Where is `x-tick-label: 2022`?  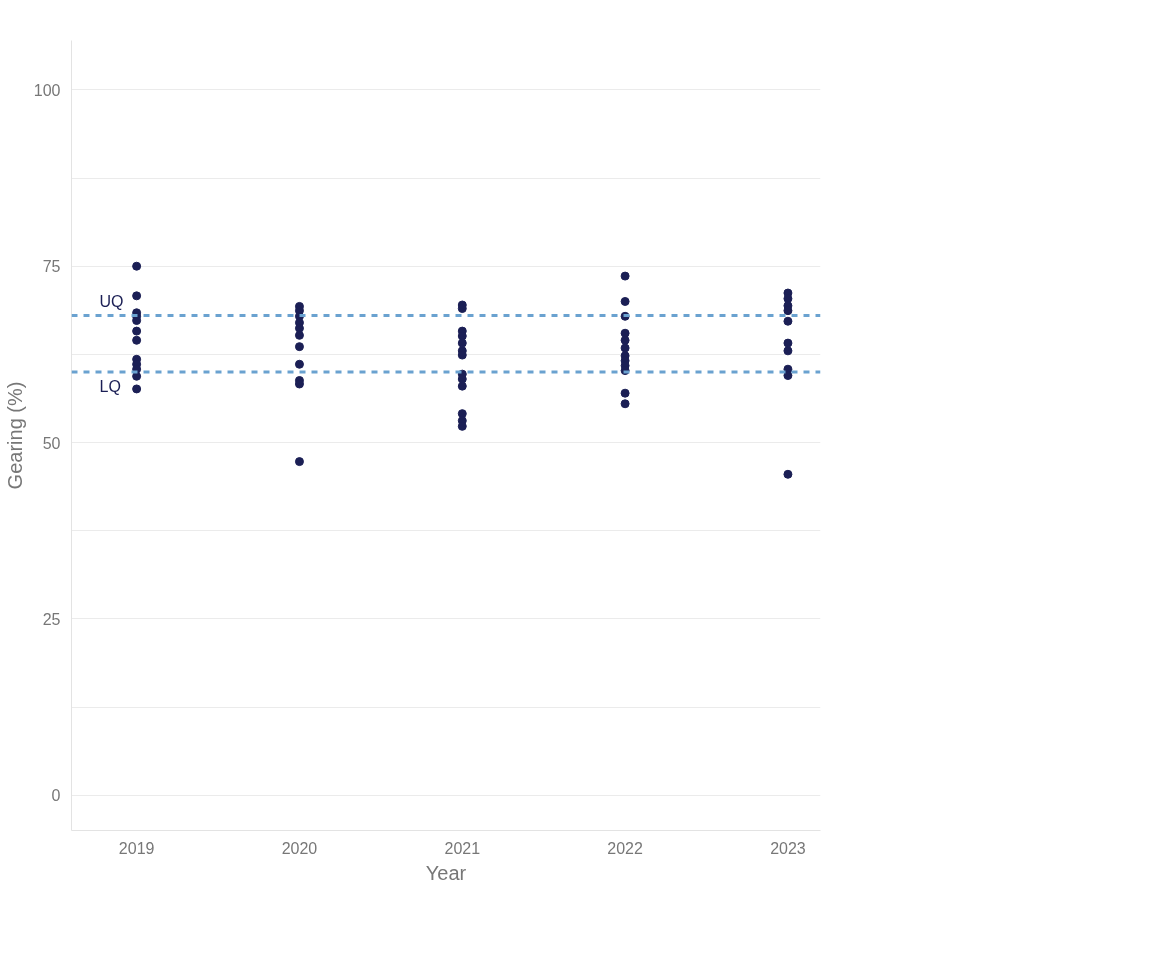 x-tick-label: 2022 is located at coordinates (625, 848).